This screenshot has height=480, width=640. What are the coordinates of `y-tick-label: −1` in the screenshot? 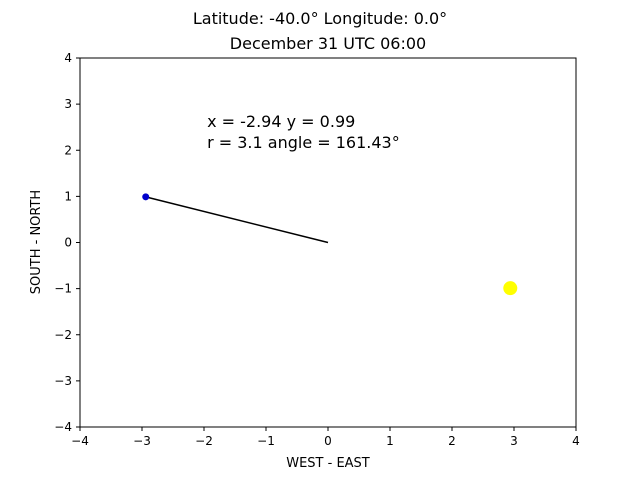 It's located at (63, 289).